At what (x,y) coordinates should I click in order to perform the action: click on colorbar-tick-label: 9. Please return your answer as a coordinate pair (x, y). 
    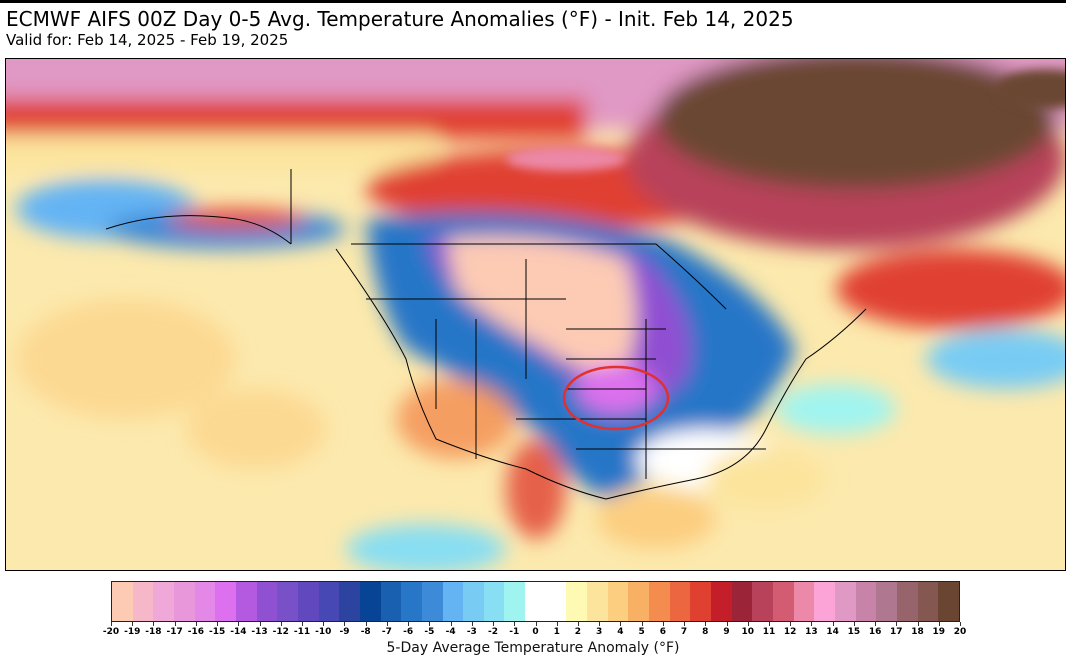
    Looking at the image, I should click on (726, 632).